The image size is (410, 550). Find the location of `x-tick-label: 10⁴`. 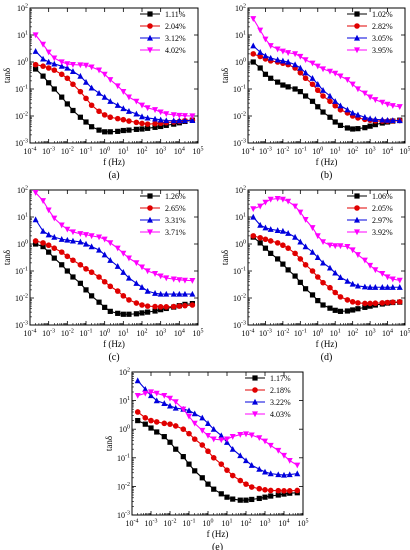

x-tick-label: 10⁴ is located at coordinates (179, 334).